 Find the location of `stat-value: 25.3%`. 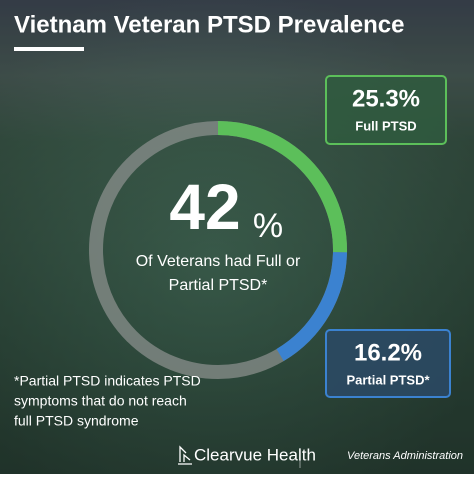

stat-value: 25.3% is located at coordinates (386, 98).